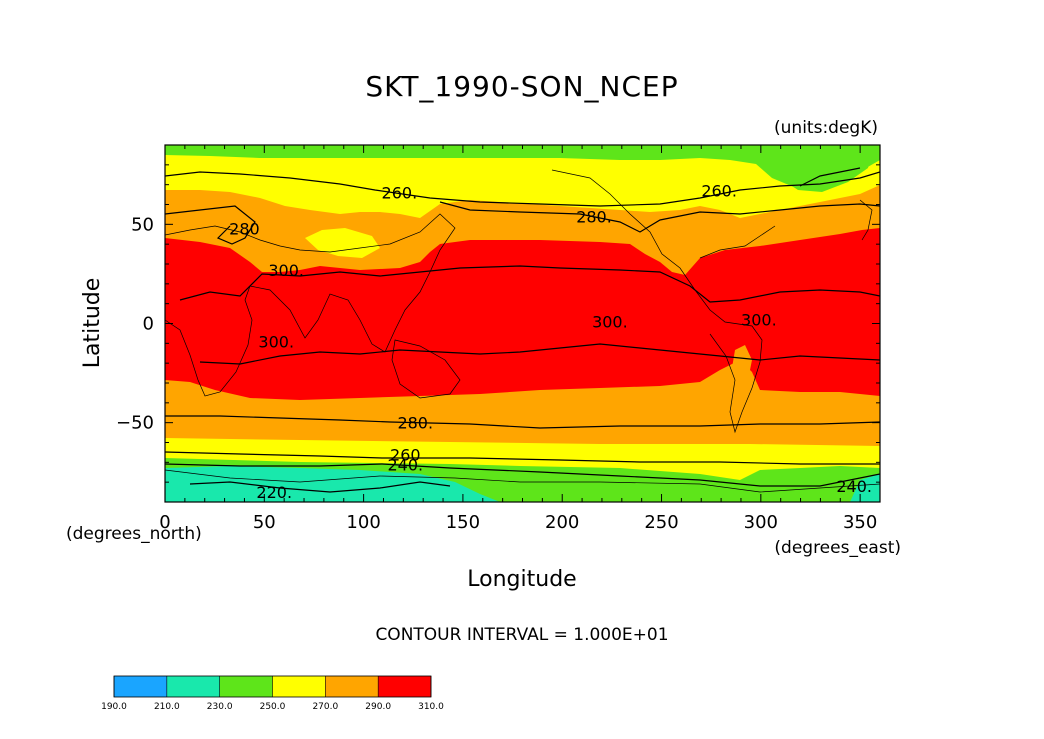 This screenshot has height=739, width=1044. Describe the element at coordinates (761, 522) in the screenshot. I see `x-tick-label: 300` at that location.